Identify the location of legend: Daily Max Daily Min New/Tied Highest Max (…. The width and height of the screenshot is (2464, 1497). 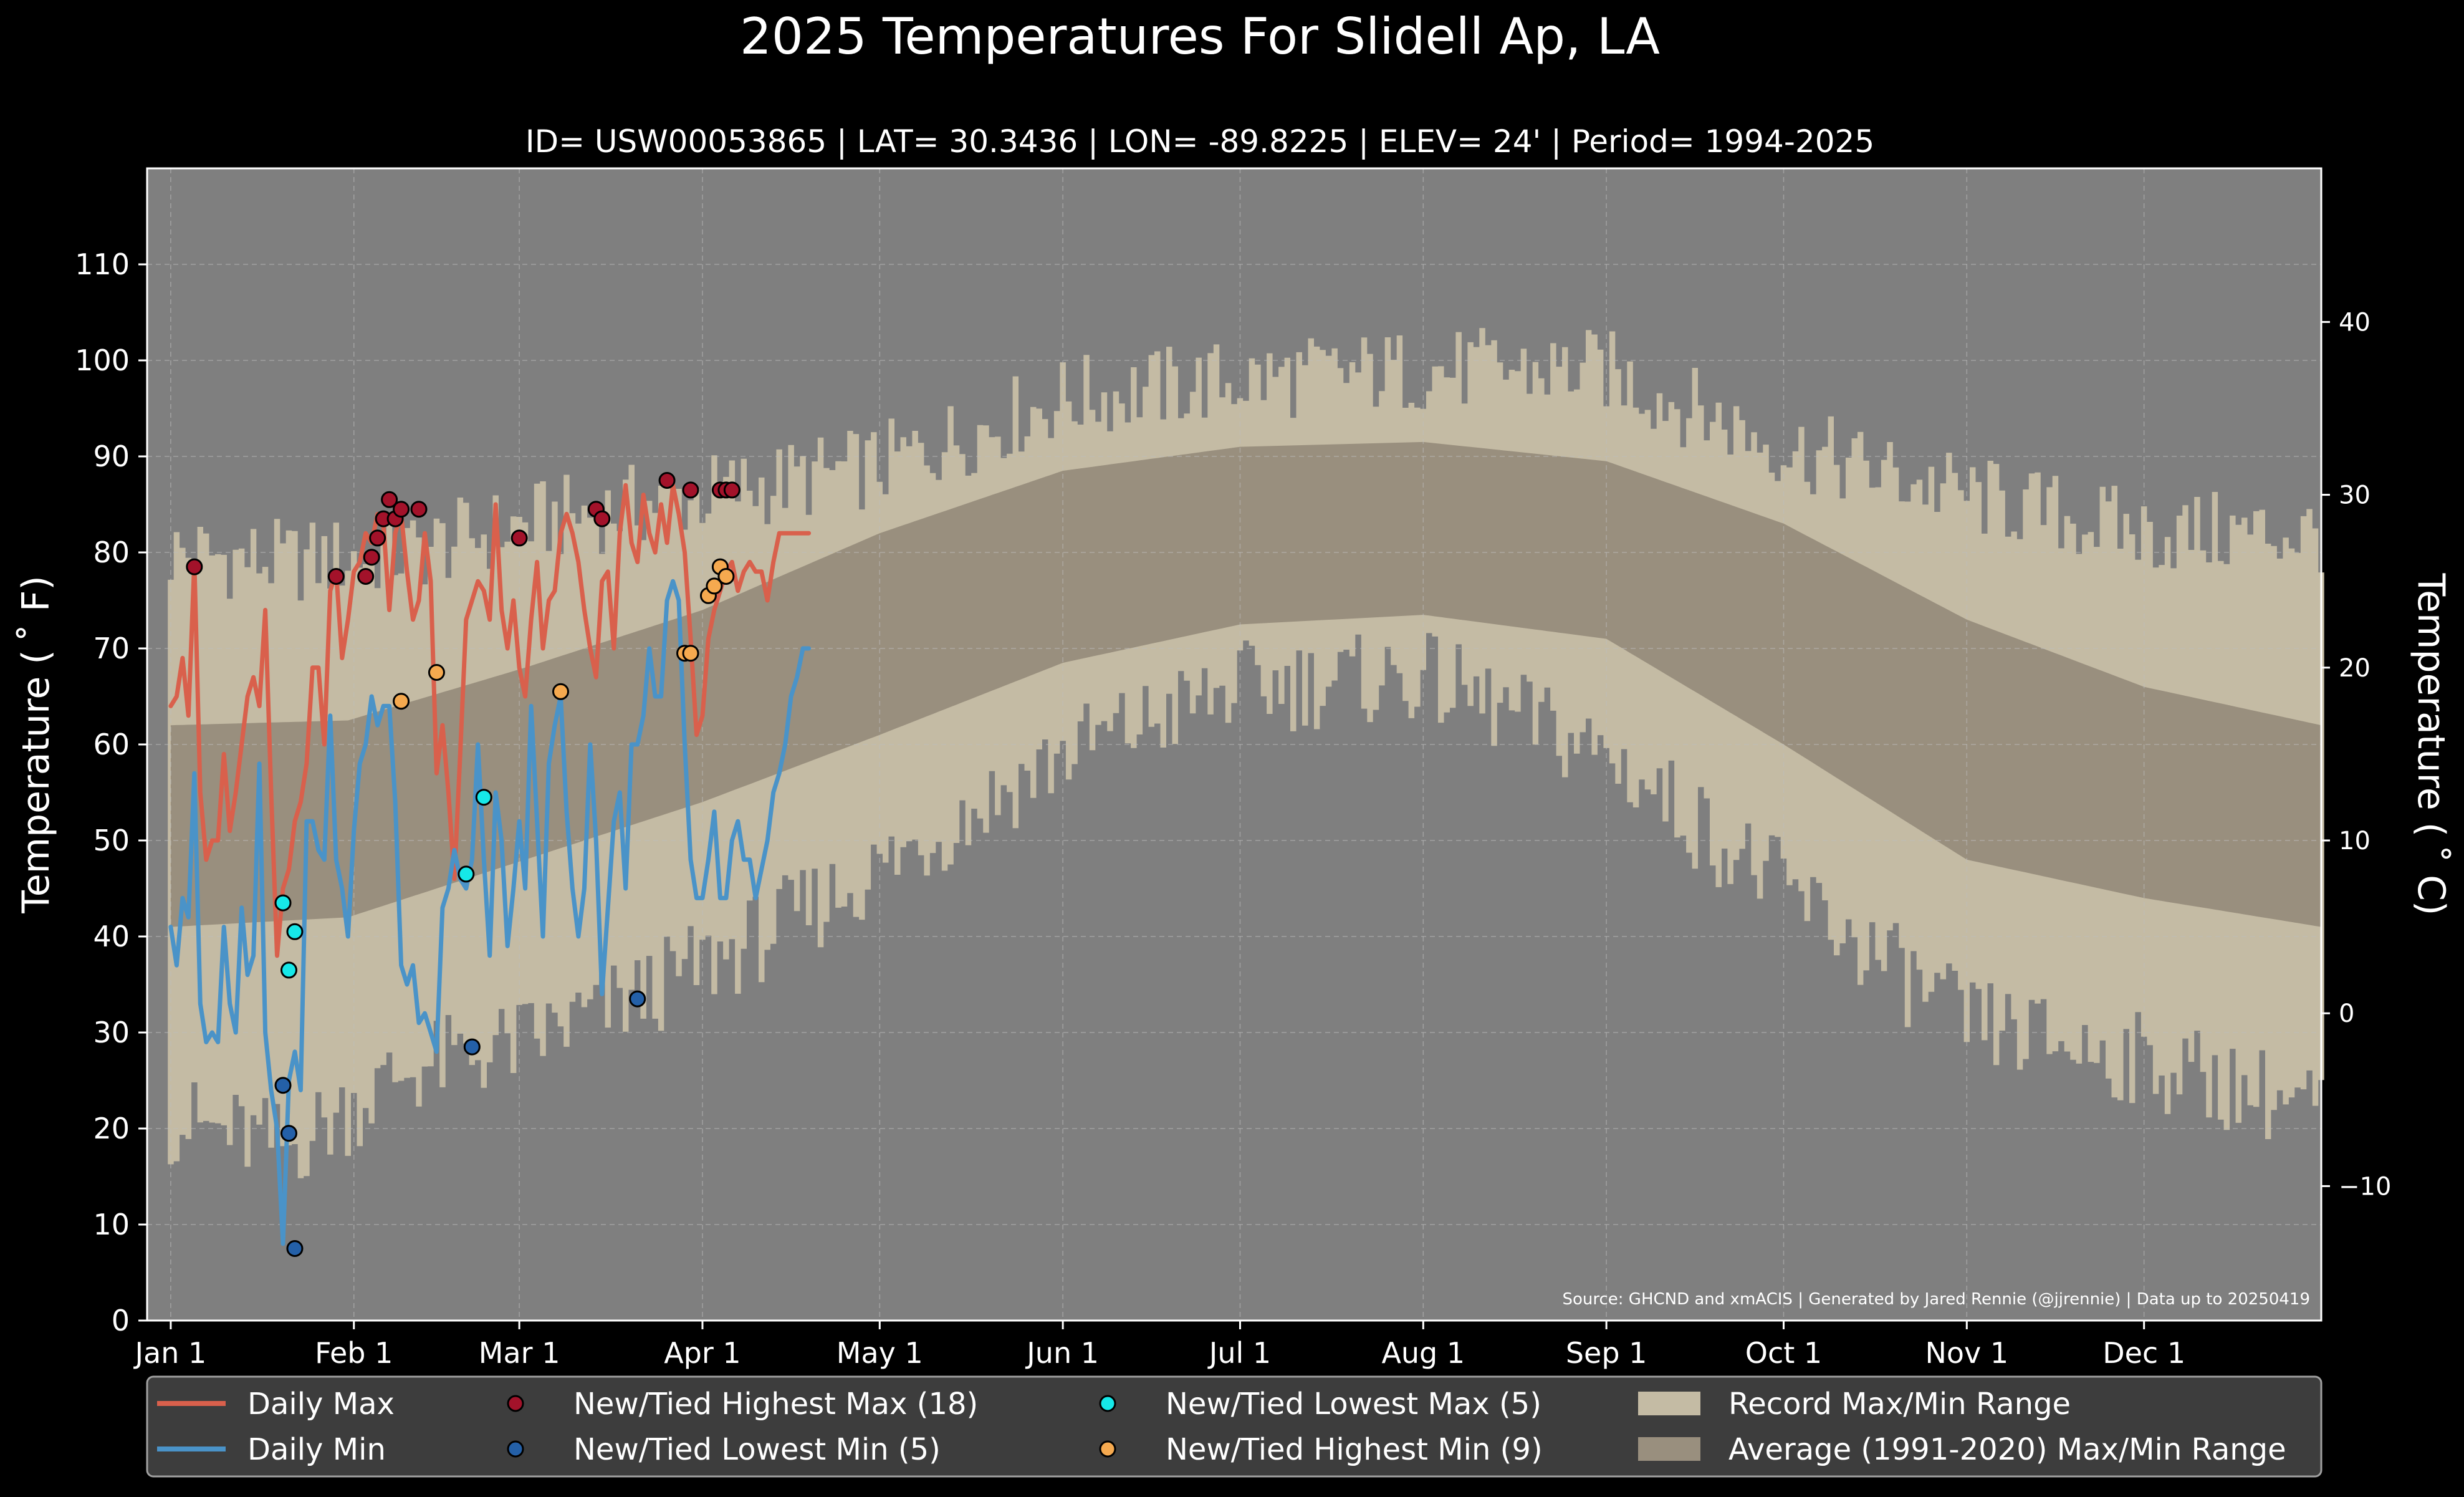
(1234, 1426).